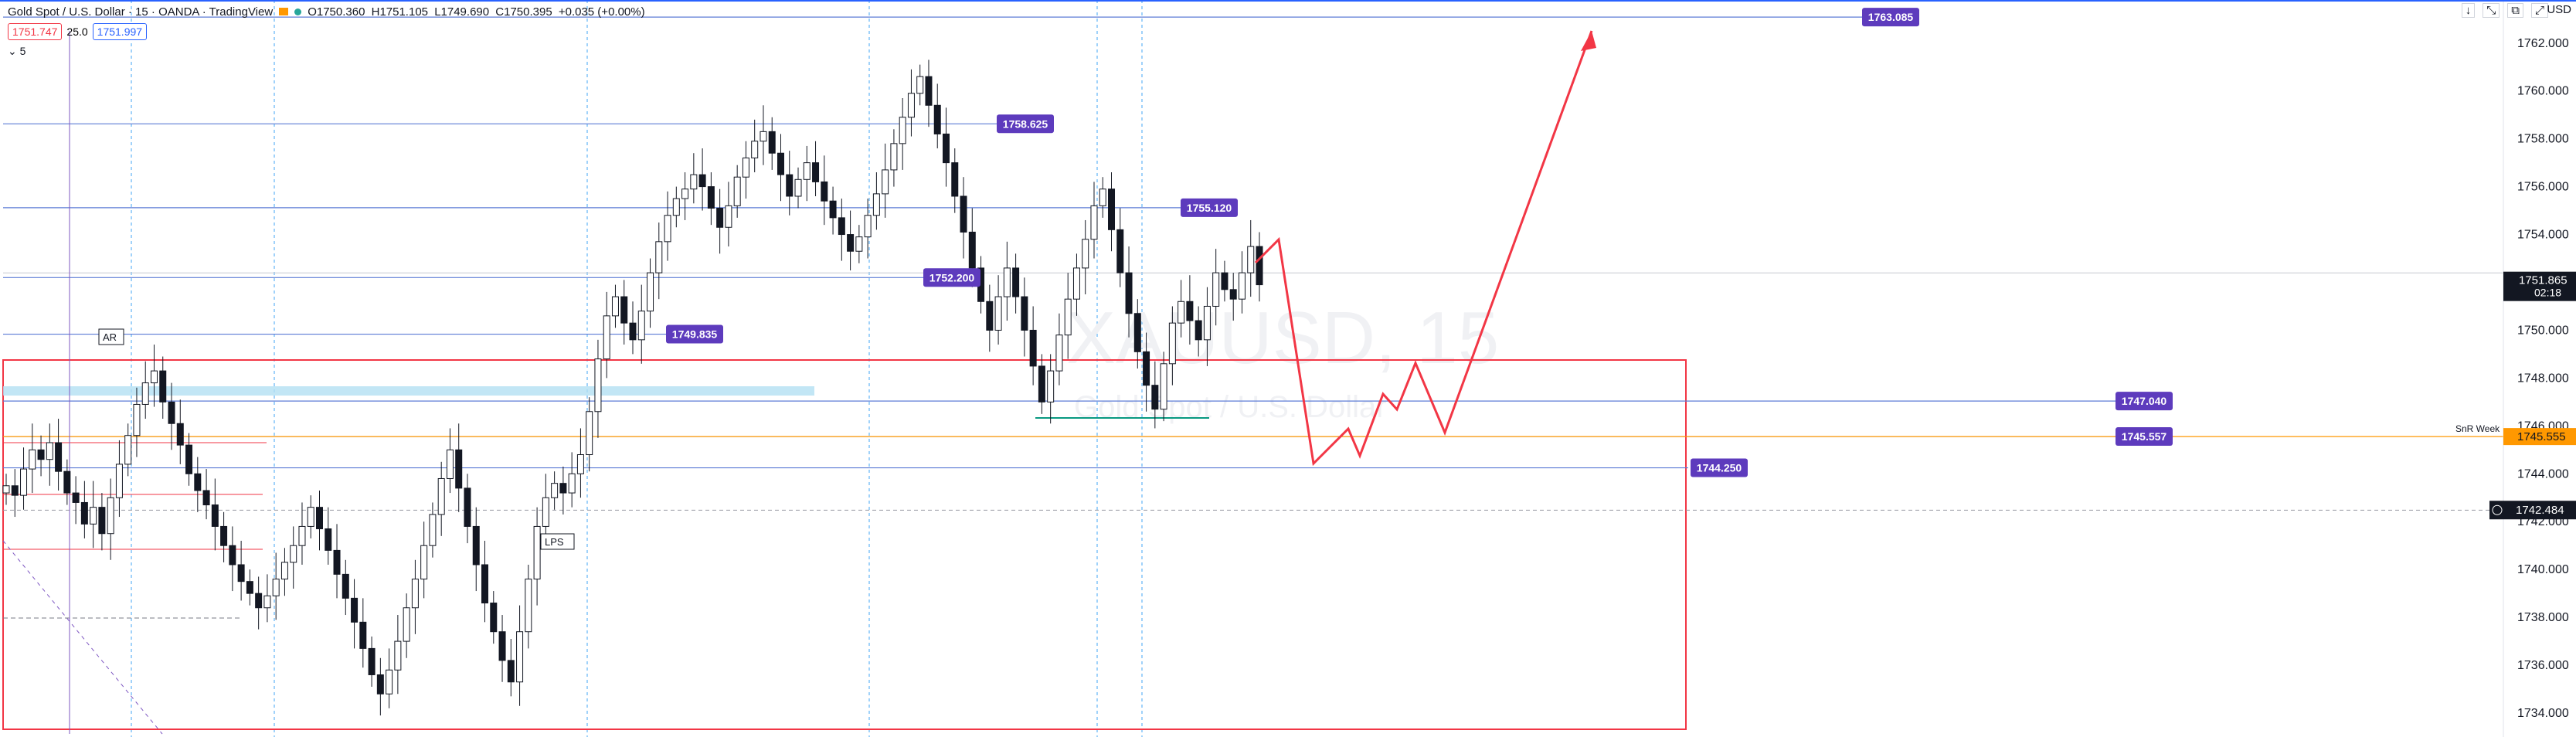 The image size is (2576, 737). Describe the element at coordinates (462, 12) in the screenshot. I see `low-value: L1749.690` at that location.